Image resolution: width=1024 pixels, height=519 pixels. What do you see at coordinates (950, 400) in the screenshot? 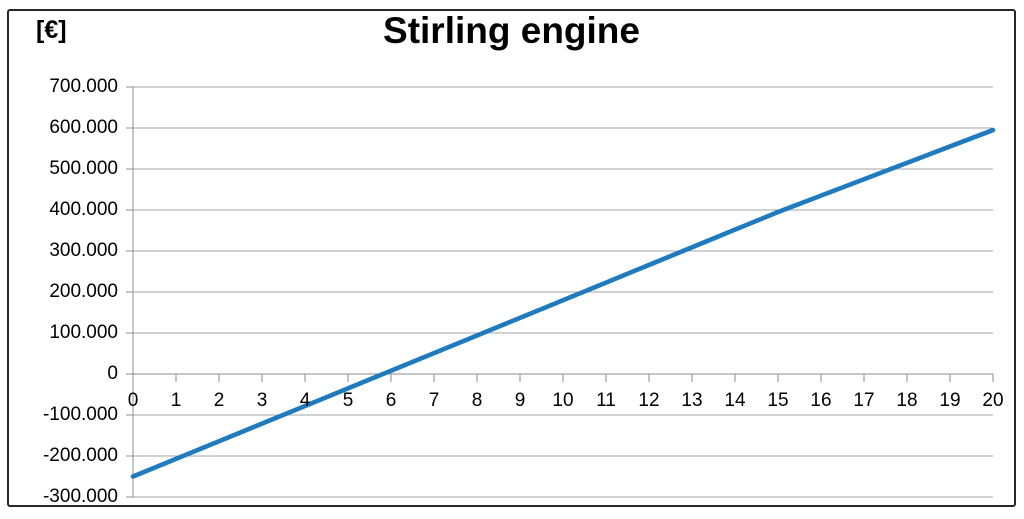
I see `x-axis-tick-label: 19` at bounding box center [950, 400].